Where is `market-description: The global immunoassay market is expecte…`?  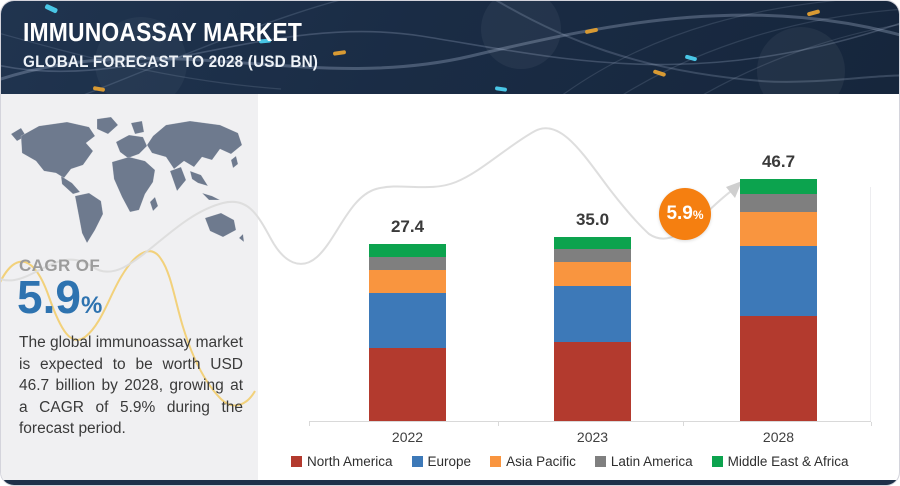 market-description: The global immunoassay market is expecte… is located at coordinates (131, 385).